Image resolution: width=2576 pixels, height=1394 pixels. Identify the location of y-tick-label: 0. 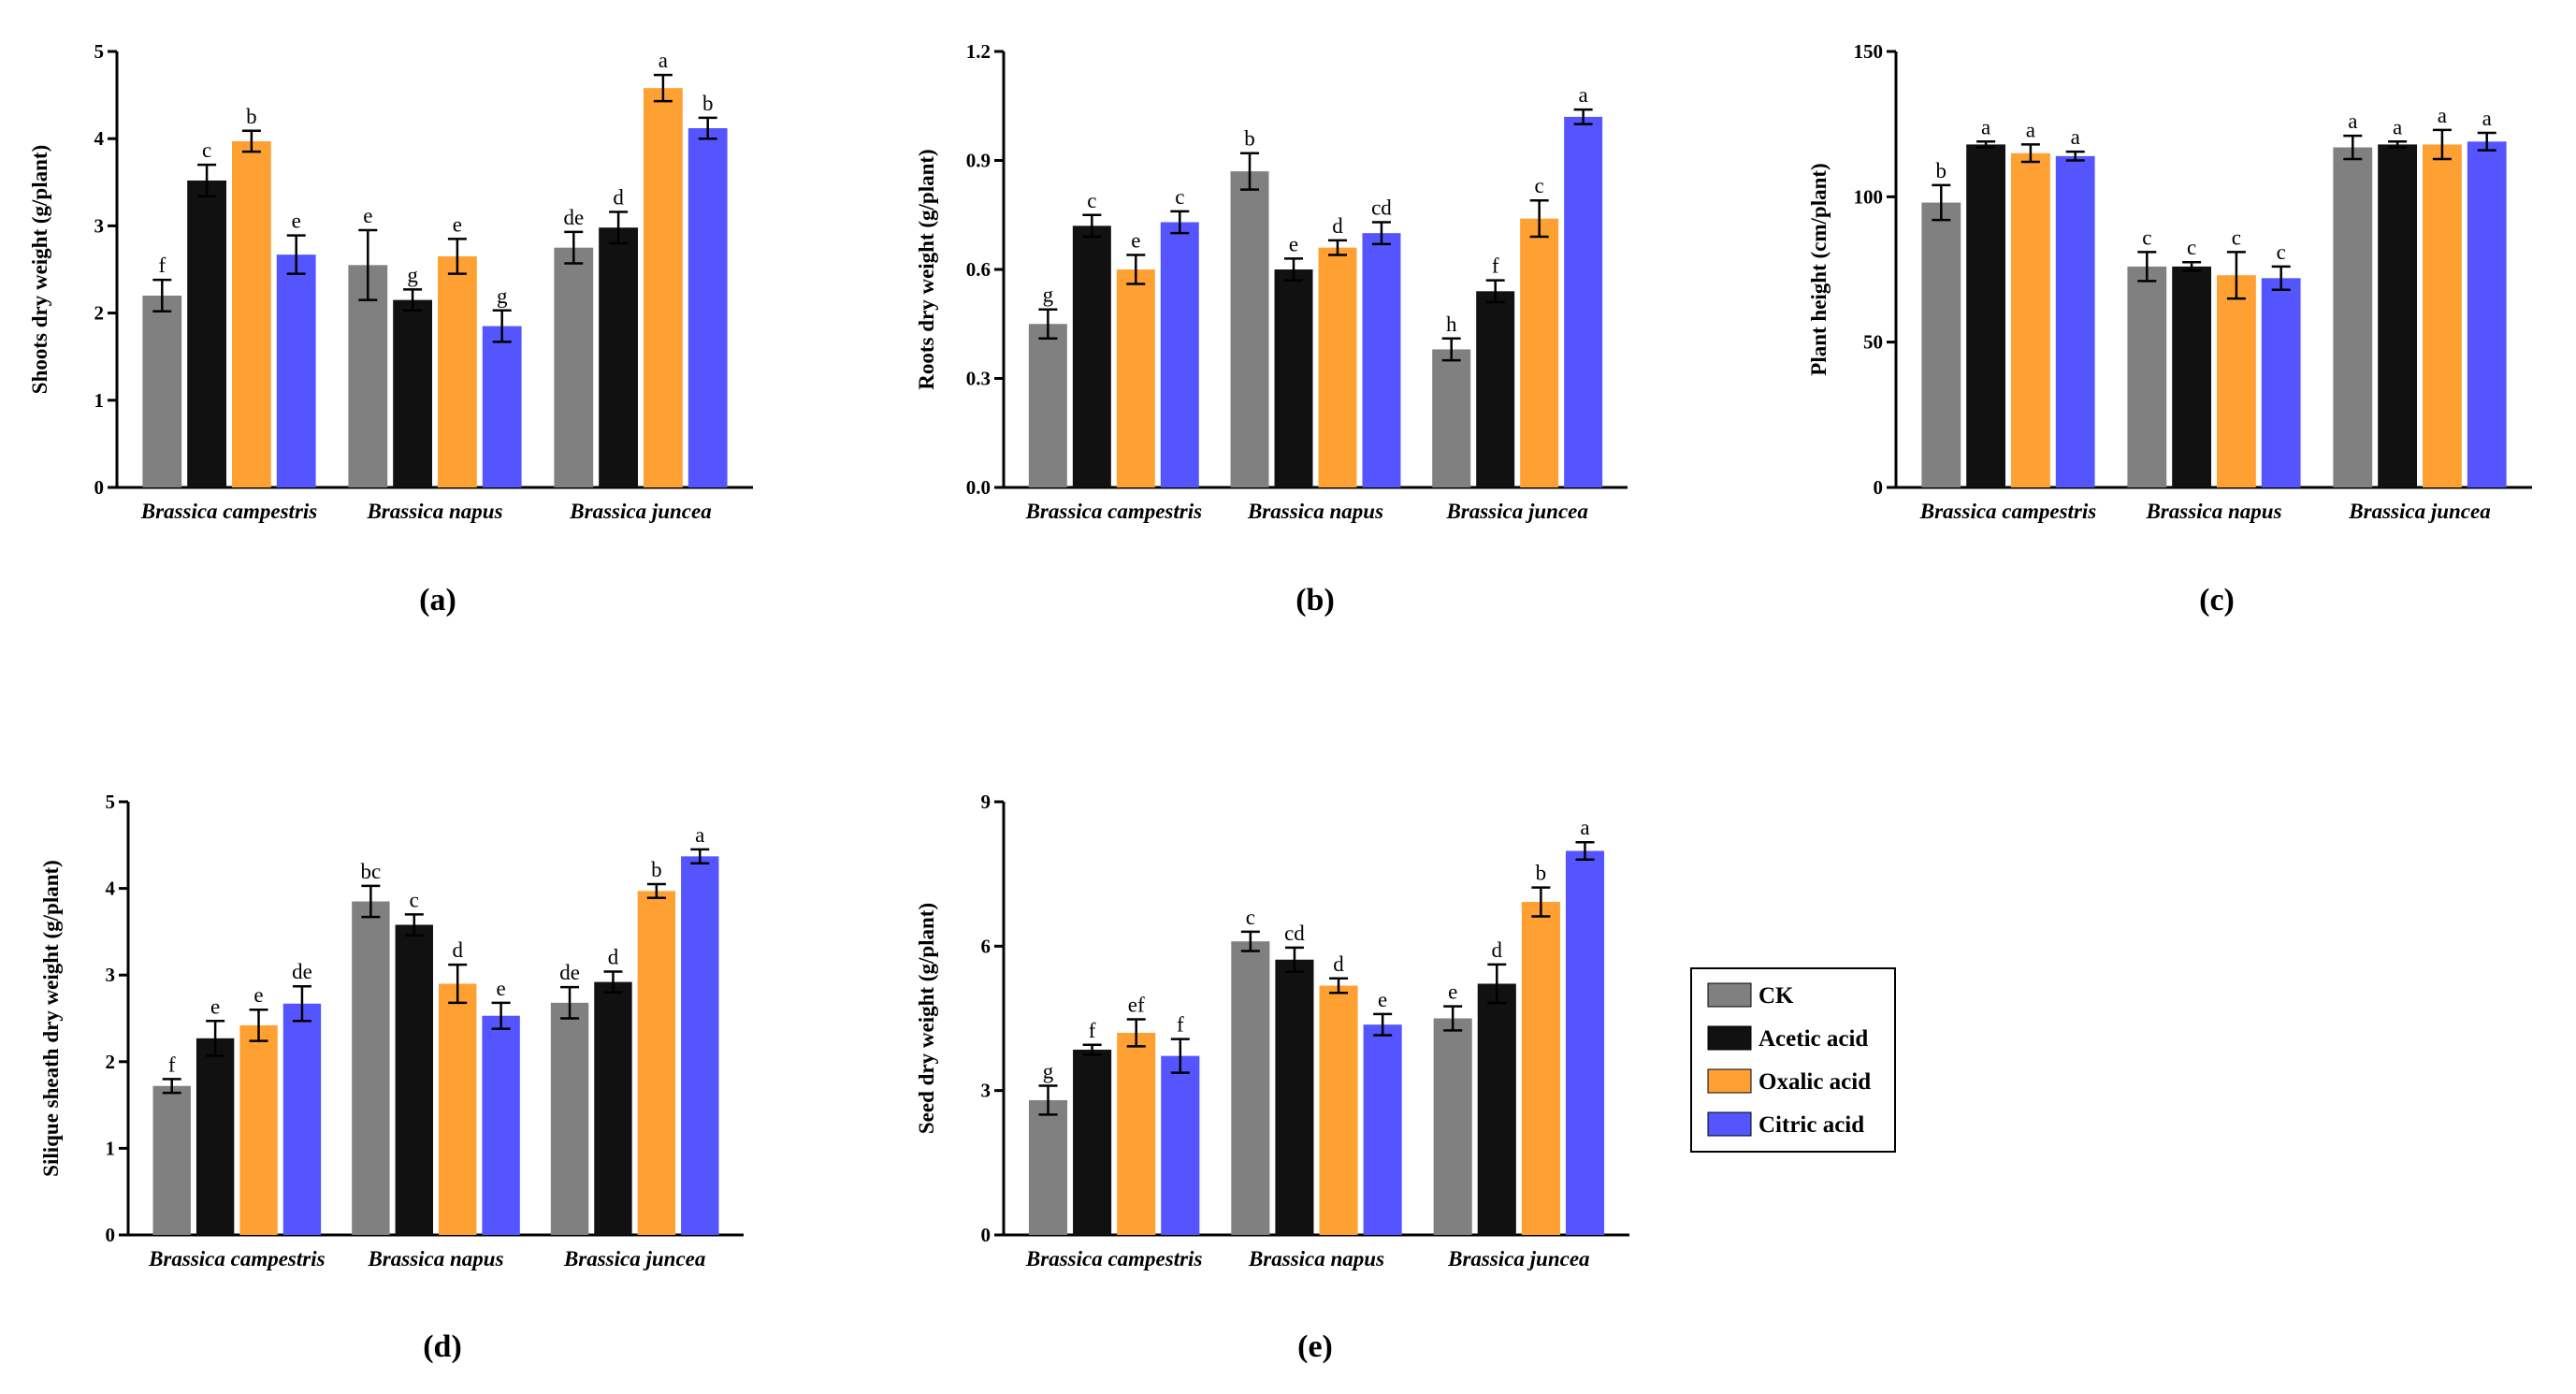
(1879, 488).